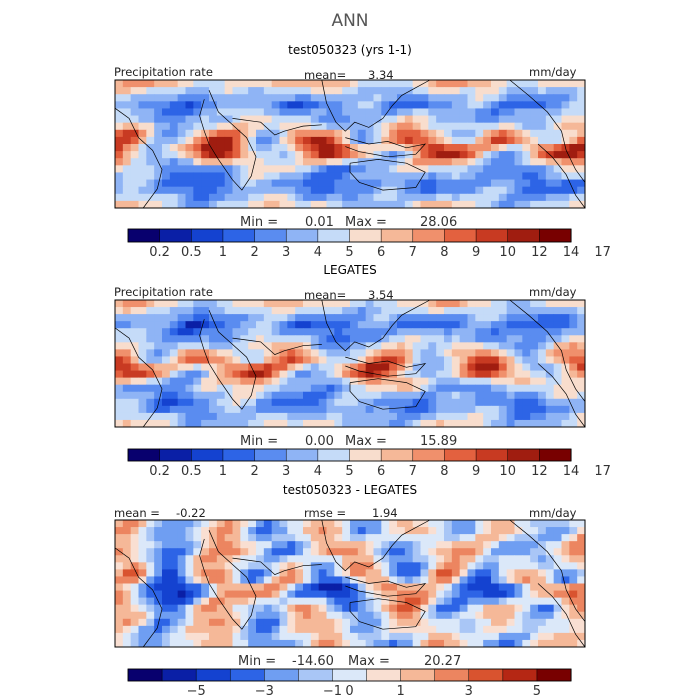 The width and height of the screenshot is (700, 700). I want to click on panel2-coastline, so click(387, 394).